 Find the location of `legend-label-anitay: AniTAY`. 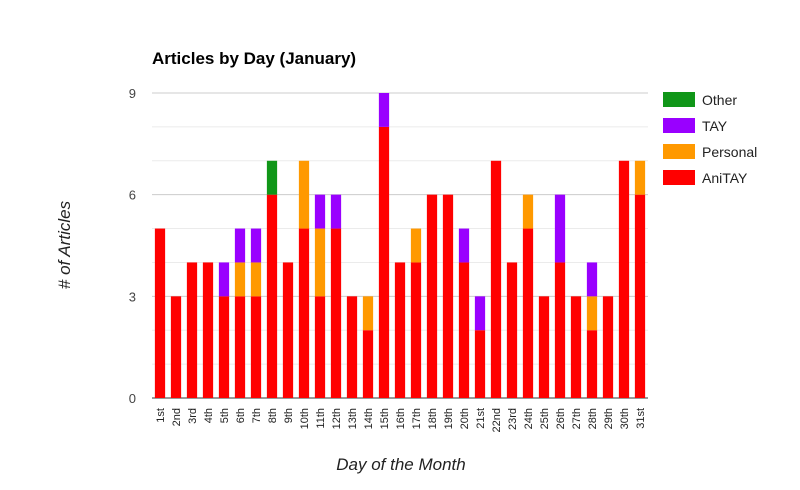

legend-label-anitay: AniTAY is located at coordinates (725, 178).